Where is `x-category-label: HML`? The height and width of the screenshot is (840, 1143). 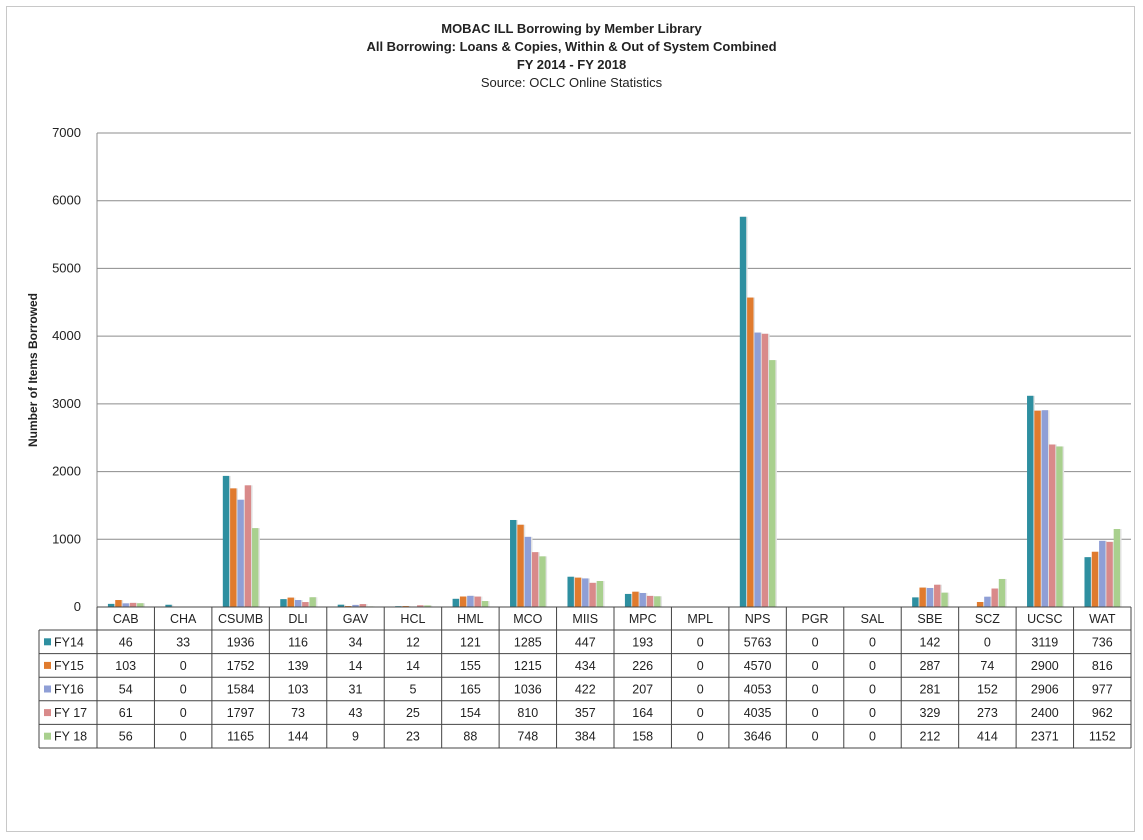
x-category-label: HML is located at coordinates (470, 619).